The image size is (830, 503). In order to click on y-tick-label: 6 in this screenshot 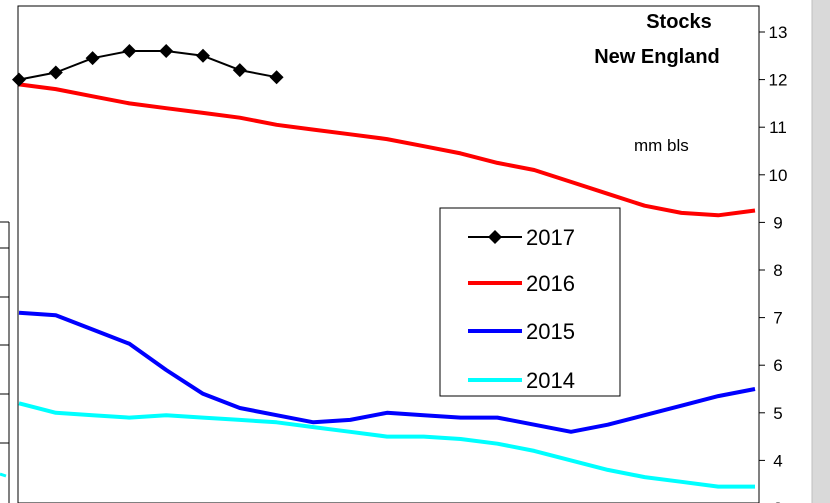, I will do `click(777, 365)`.